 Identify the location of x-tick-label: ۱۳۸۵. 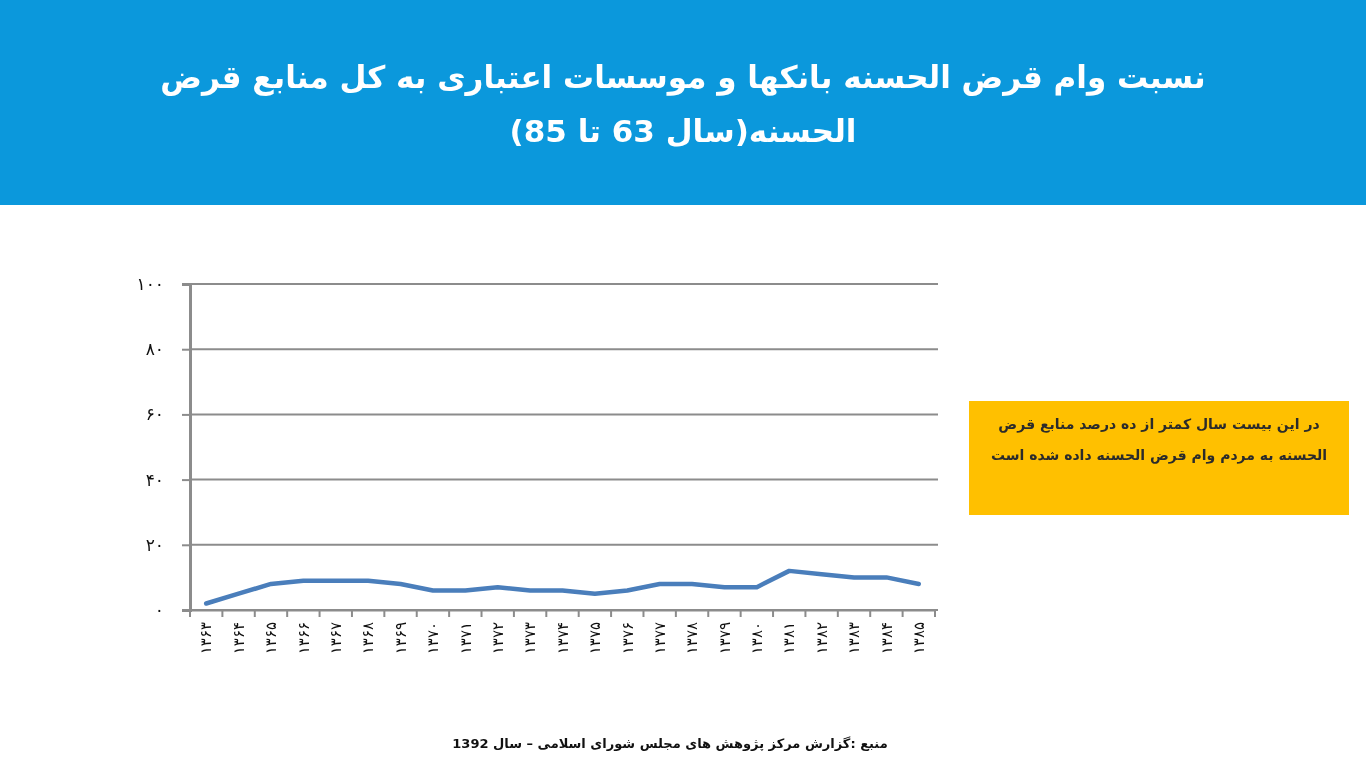
(919, 638).